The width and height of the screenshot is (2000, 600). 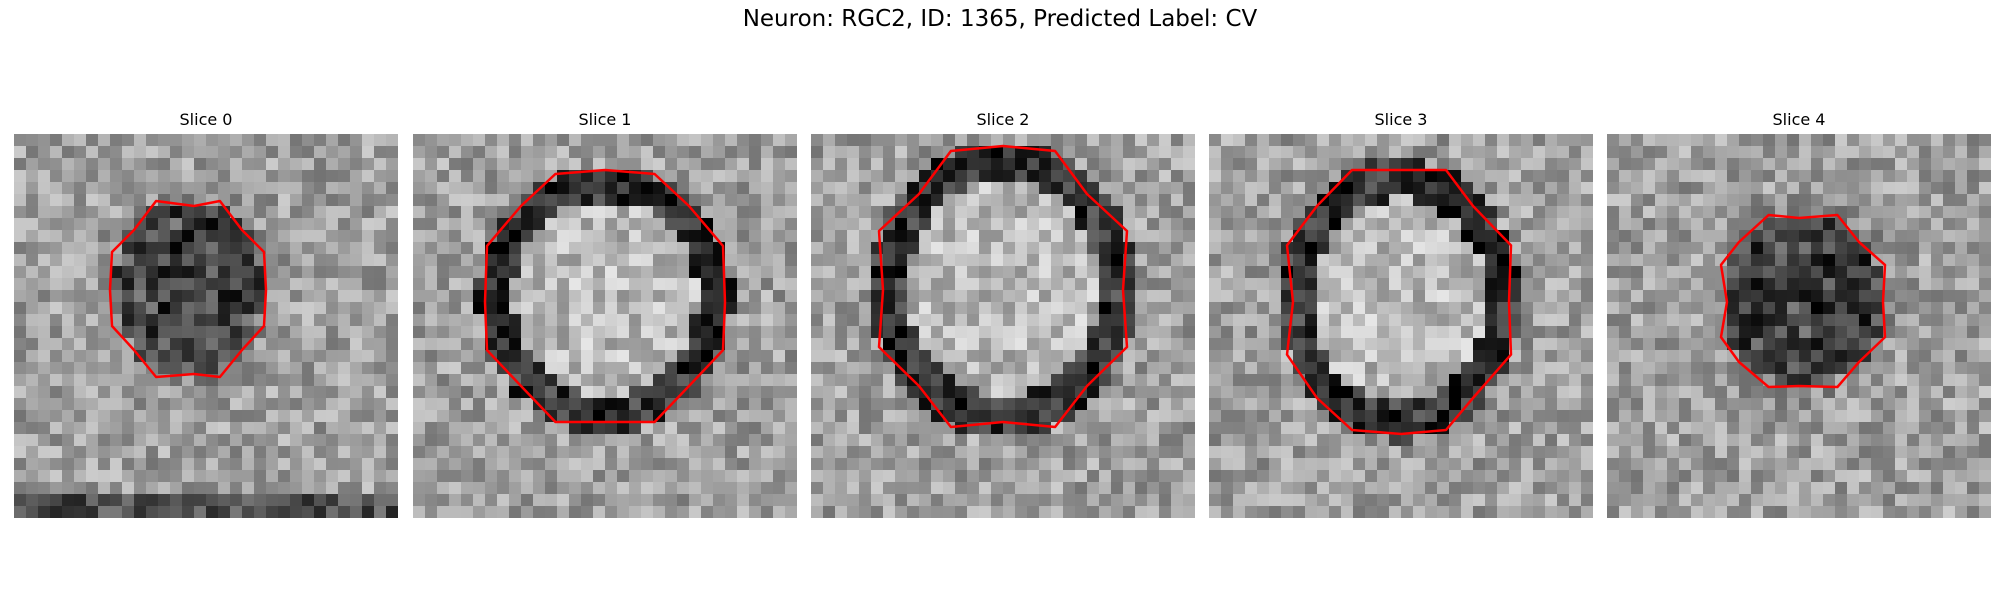 What do you see at coordinates (605, 119) in the screenshot?
I see `panel-title-slice-1: Slice 1` at bounding box center [605, 119].